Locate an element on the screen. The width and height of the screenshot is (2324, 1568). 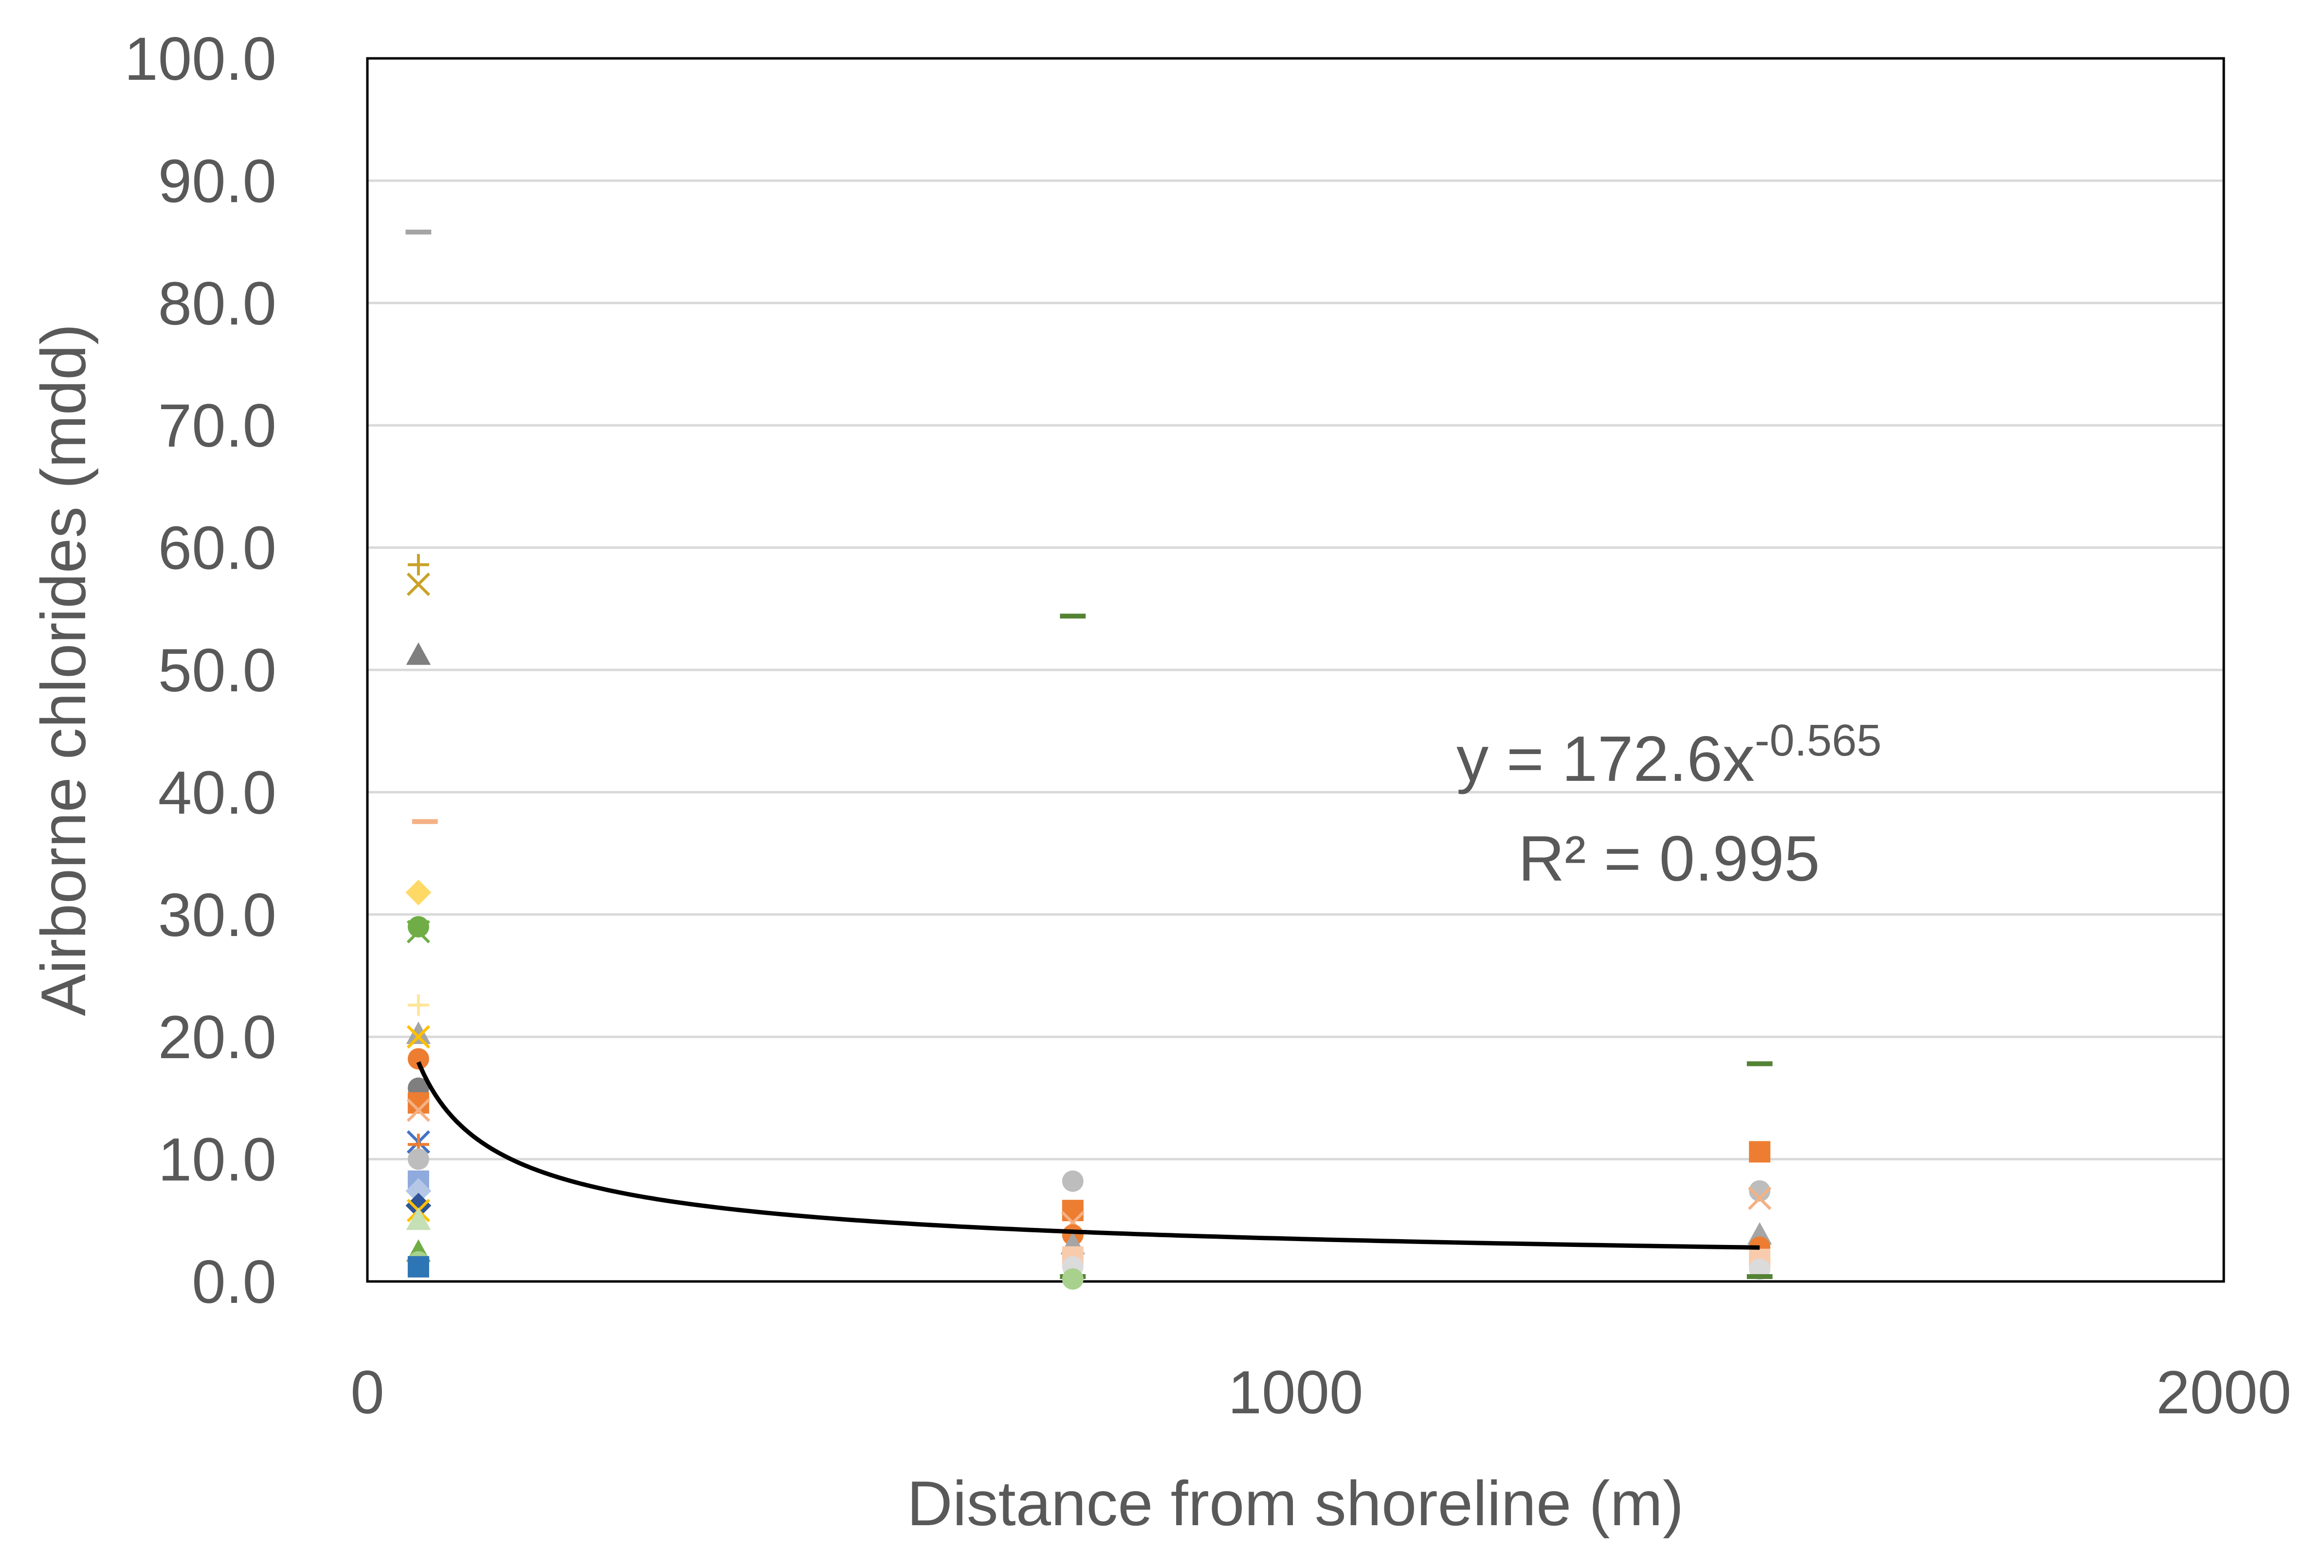
x-tick-label: 0 is located at coordinates (367, 1392).